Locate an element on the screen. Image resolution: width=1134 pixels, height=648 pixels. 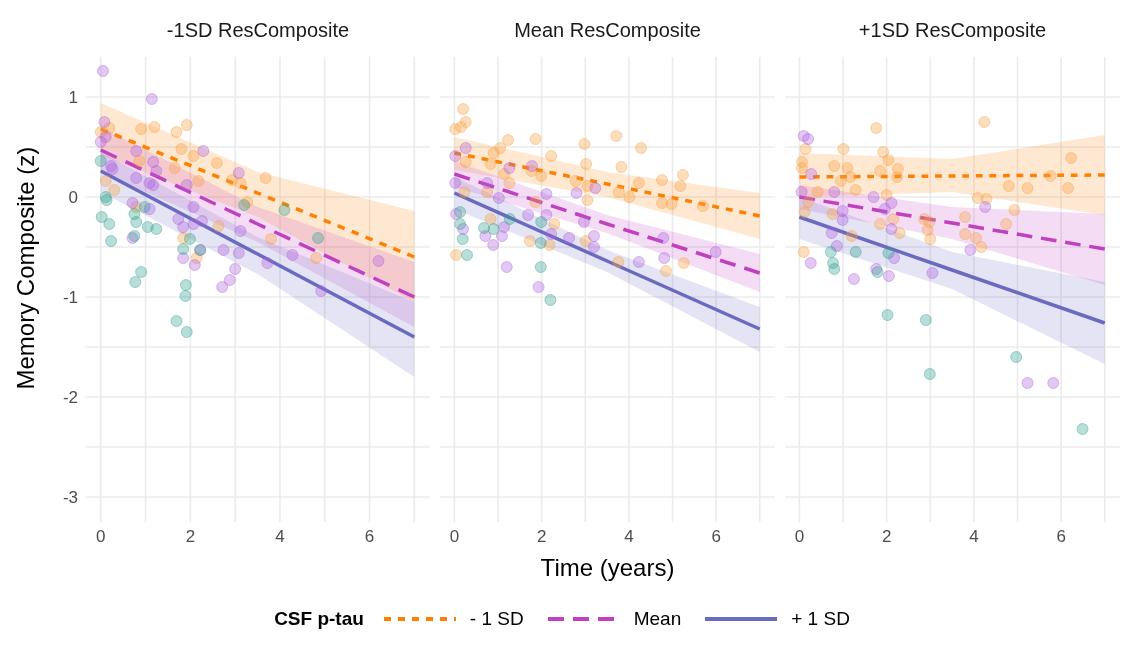
x-tick-label: 0 is located at coordinates (101, 537).